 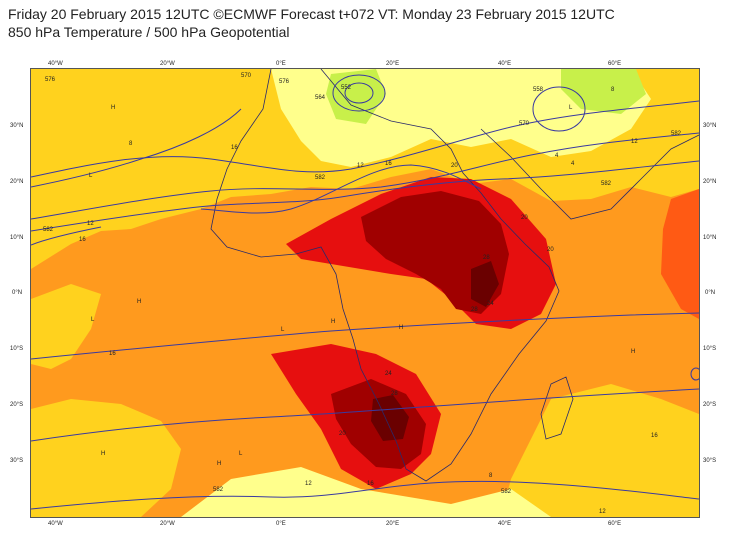 What do you see at coordinates (615, 524) in the screenshot?
I see `lon-label-bottom: 60°E` at bounding box center [615, 524].